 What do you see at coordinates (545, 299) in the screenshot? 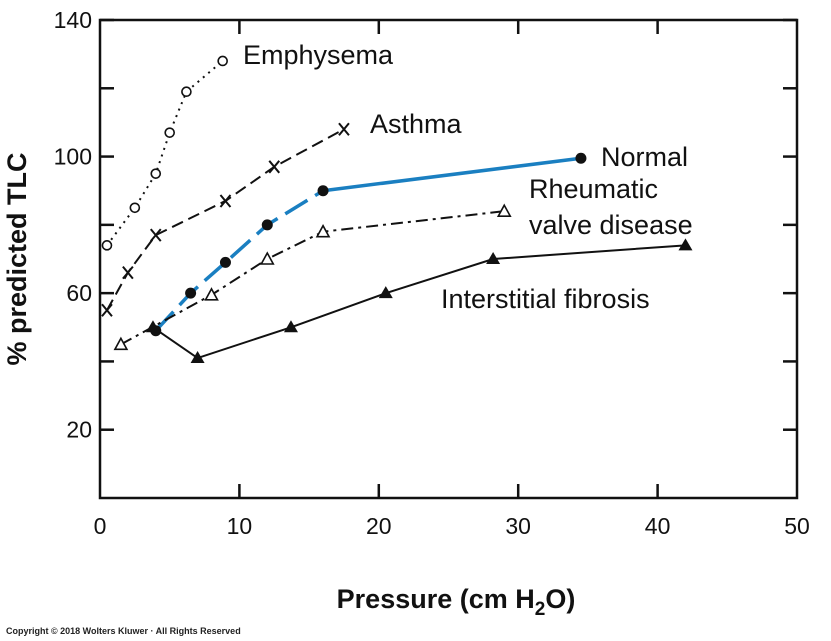
I see `series-label-interstitial-fibrosis: Interstitial fibrosis` at bounding box center [545, 299].